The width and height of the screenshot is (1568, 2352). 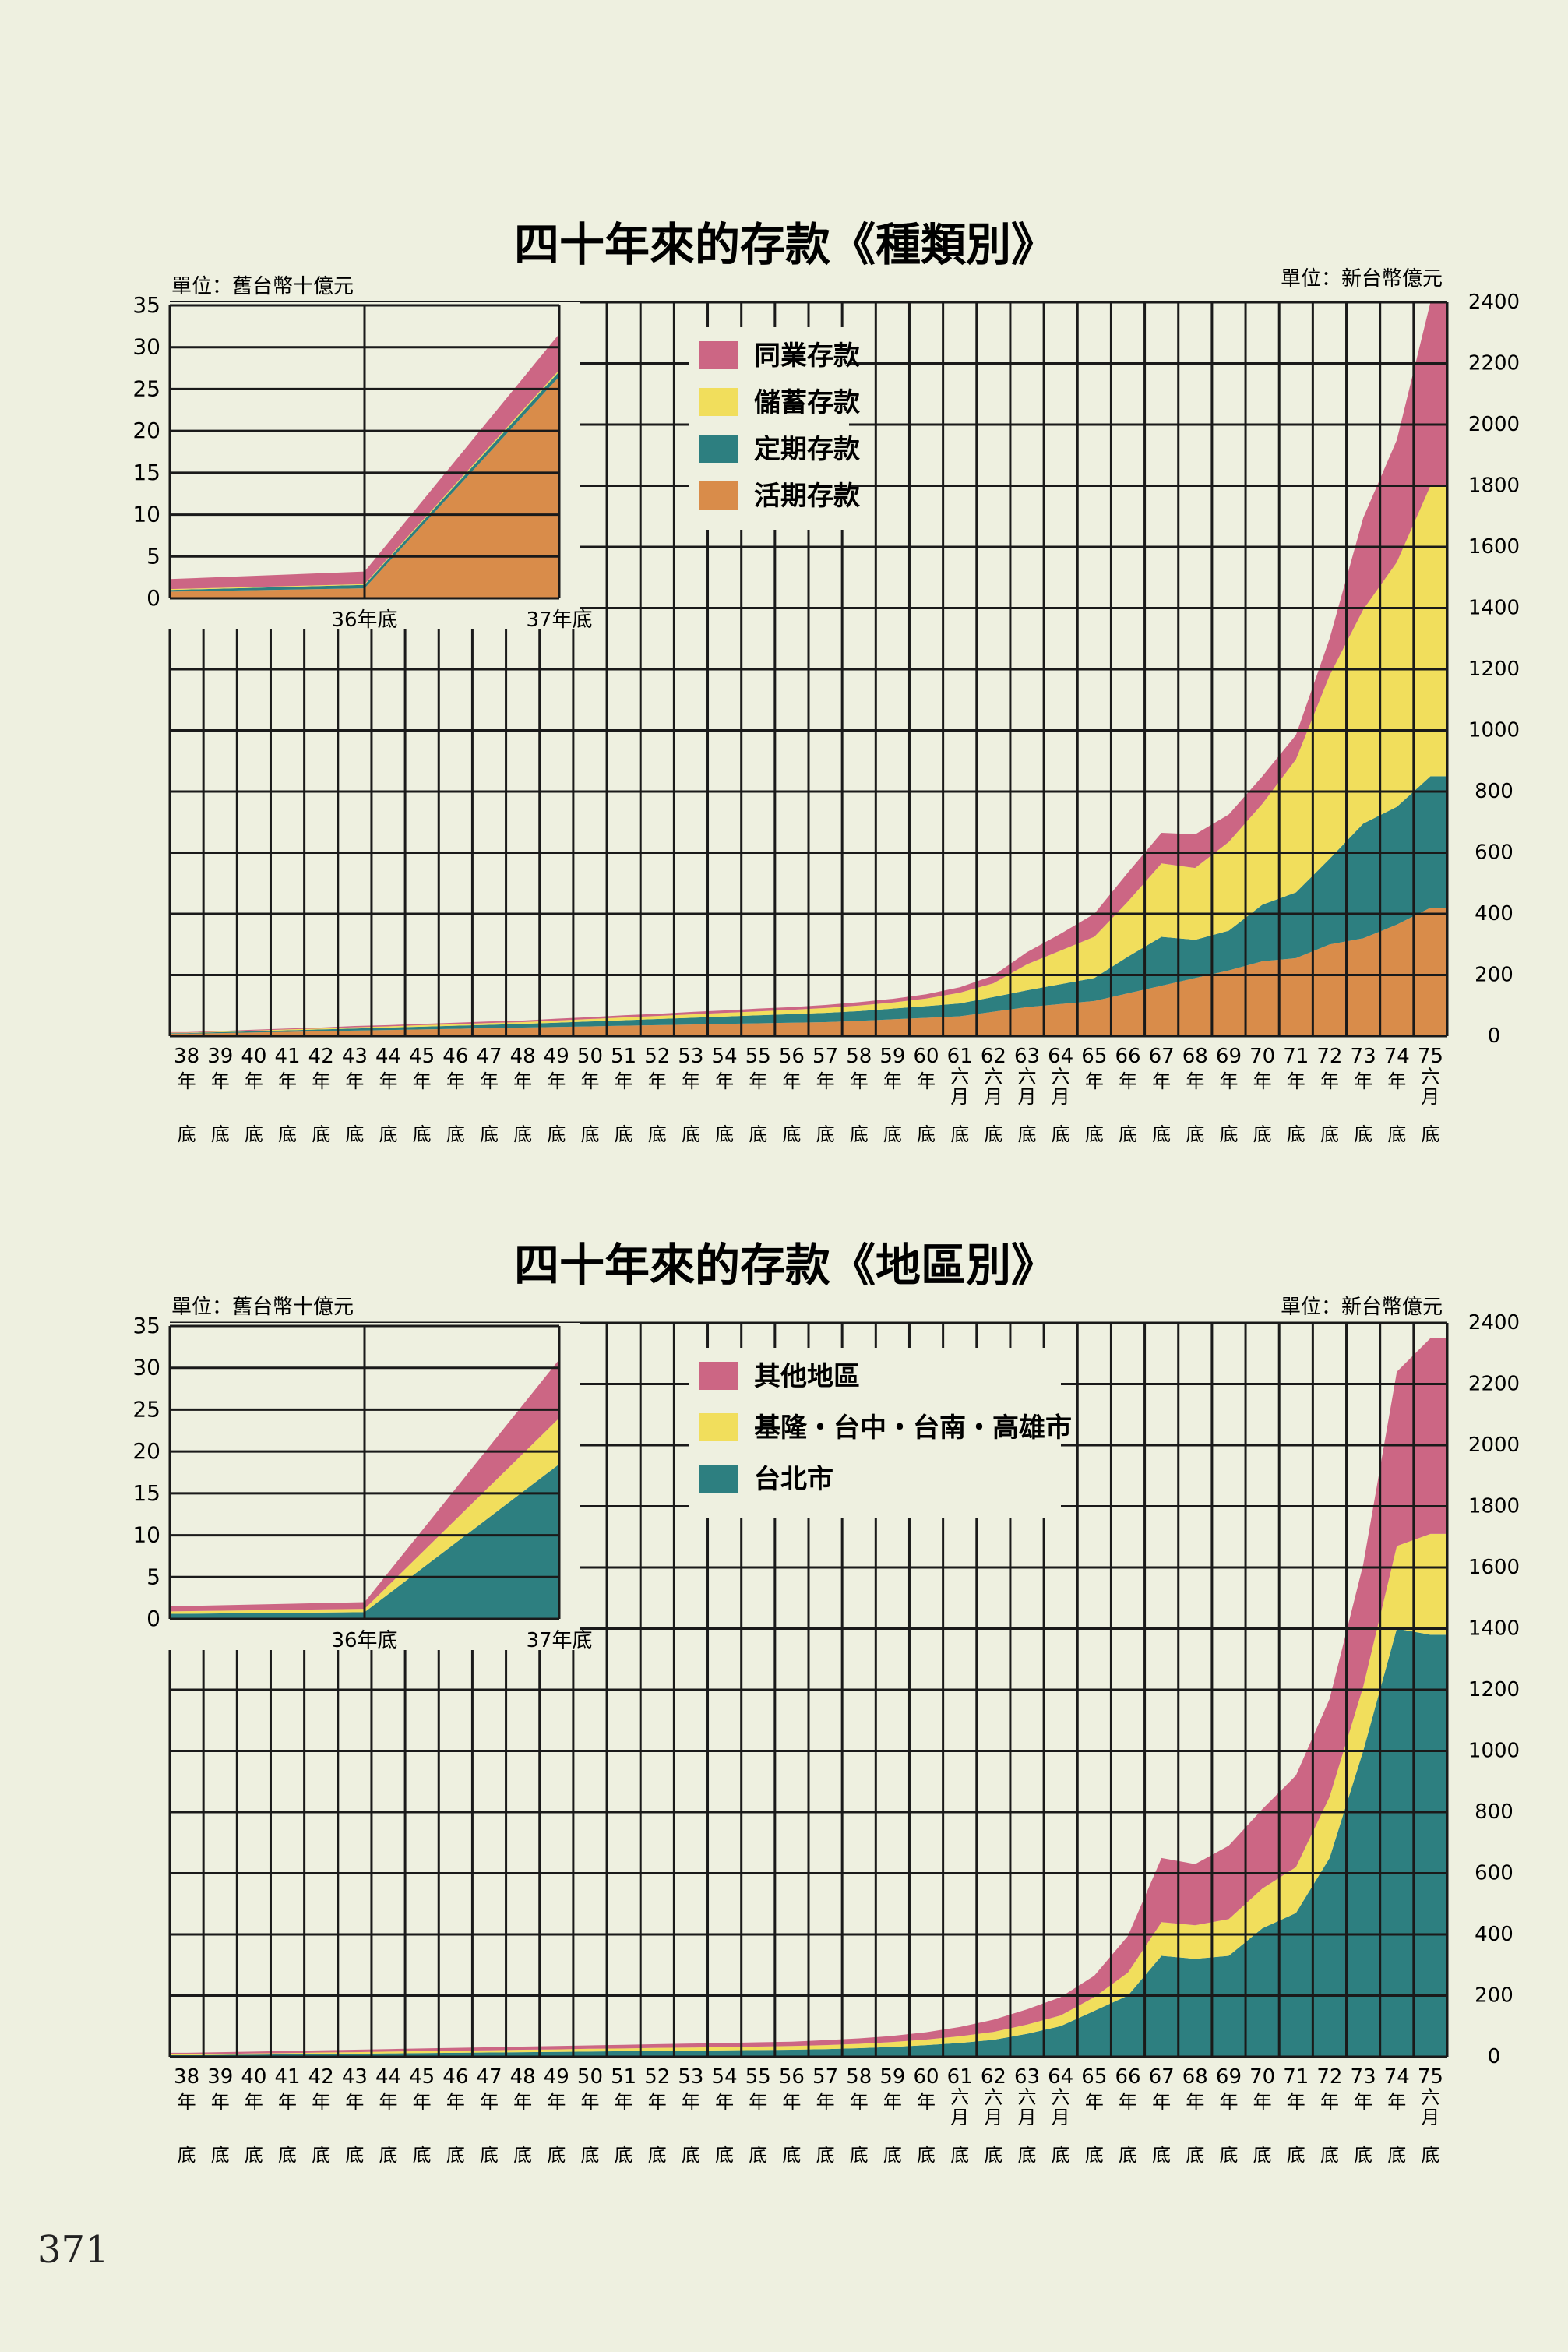 I want to click on inset-y-tick-label: 25, so click(x=146, y=388).